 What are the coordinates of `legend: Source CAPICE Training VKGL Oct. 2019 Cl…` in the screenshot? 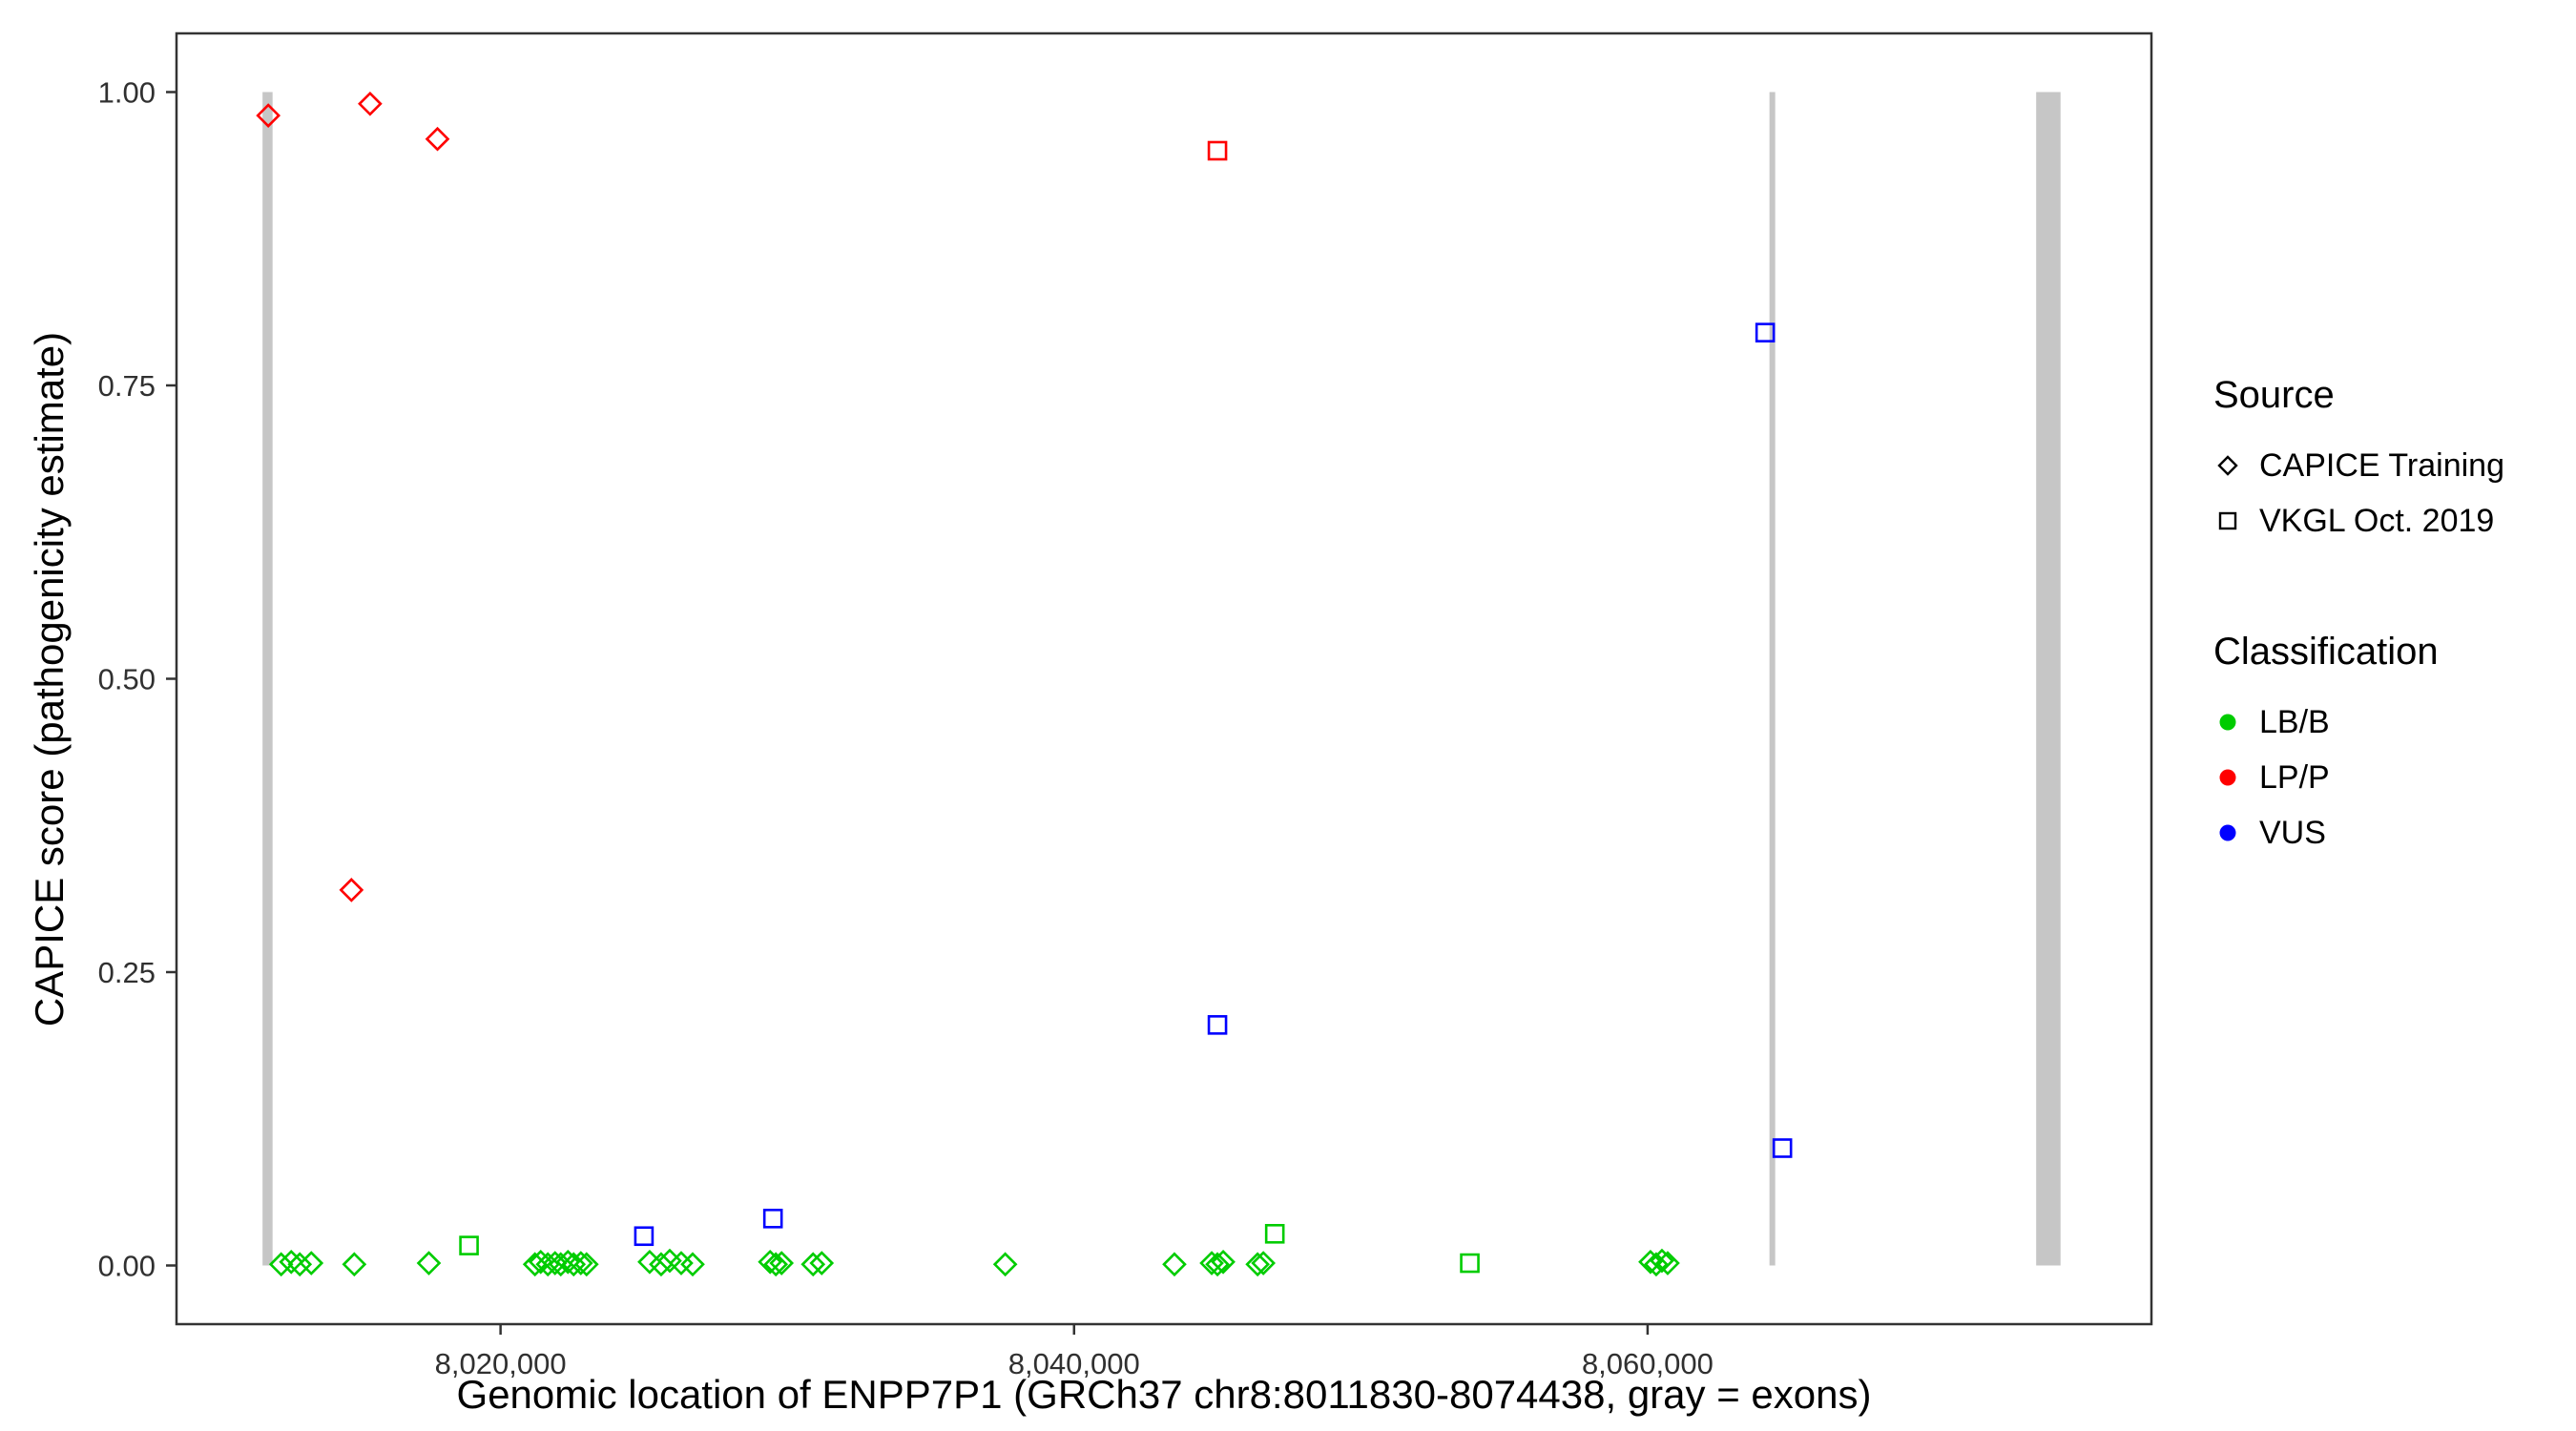 It's located at (2358, 658).